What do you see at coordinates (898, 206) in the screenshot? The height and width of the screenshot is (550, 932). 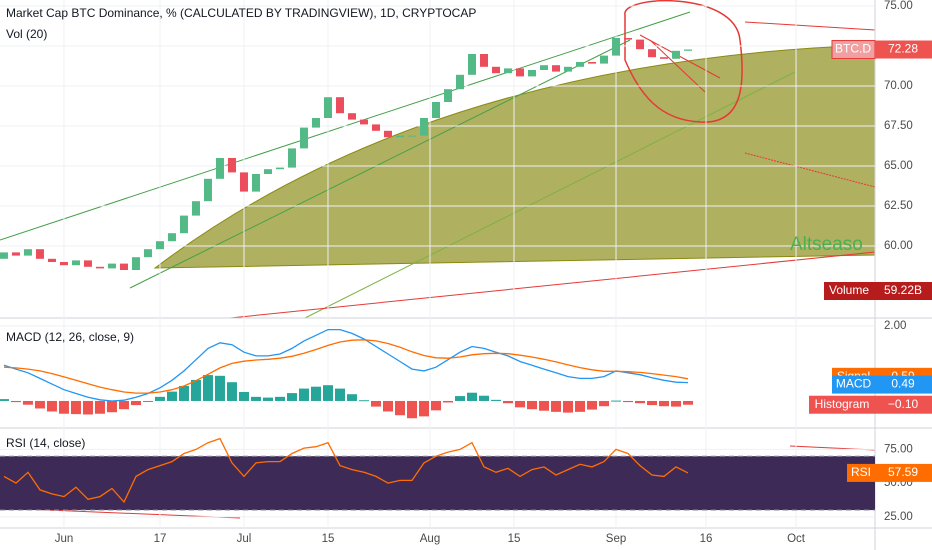 I see `y-tick-label: 62.50` at bounding box center [898, 206].